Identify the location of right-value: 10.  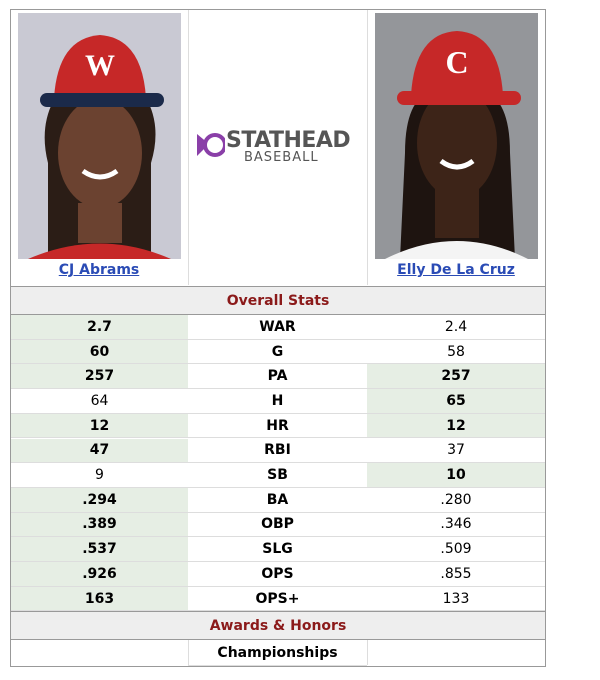
(456, 475).